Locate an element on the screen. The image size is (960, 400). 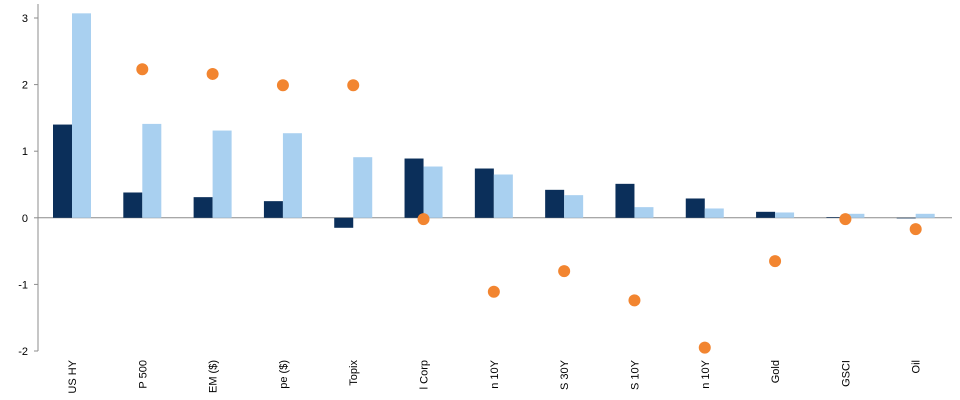
category-label: Gold is located at coordinates (776, 371).